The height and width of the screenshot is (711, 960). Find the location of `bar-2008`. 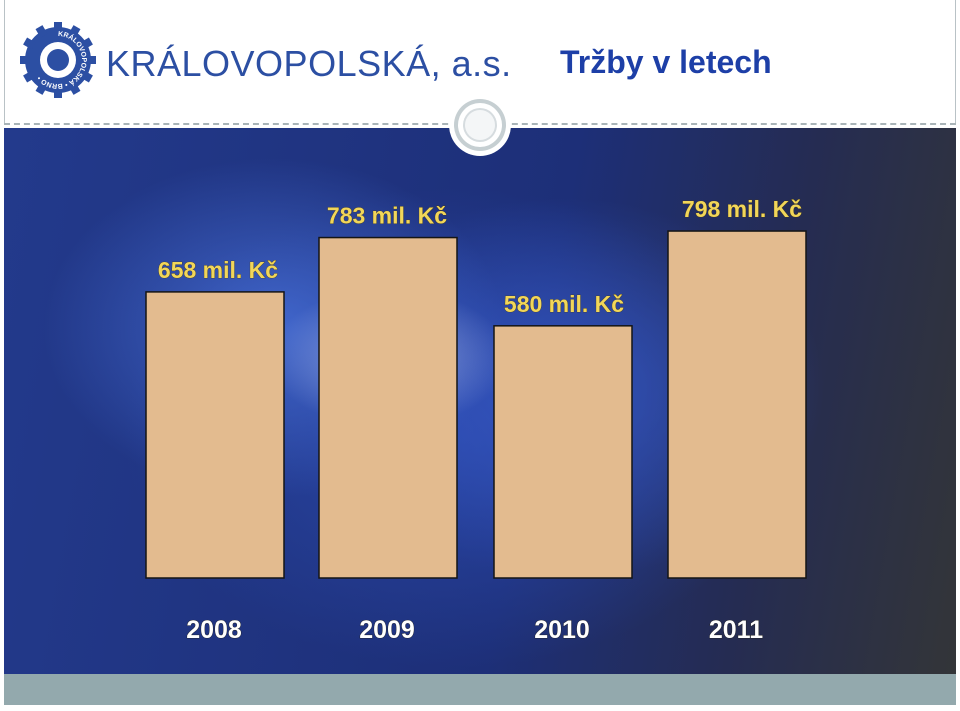

bar-2008 is located at coordinates (215, 435).